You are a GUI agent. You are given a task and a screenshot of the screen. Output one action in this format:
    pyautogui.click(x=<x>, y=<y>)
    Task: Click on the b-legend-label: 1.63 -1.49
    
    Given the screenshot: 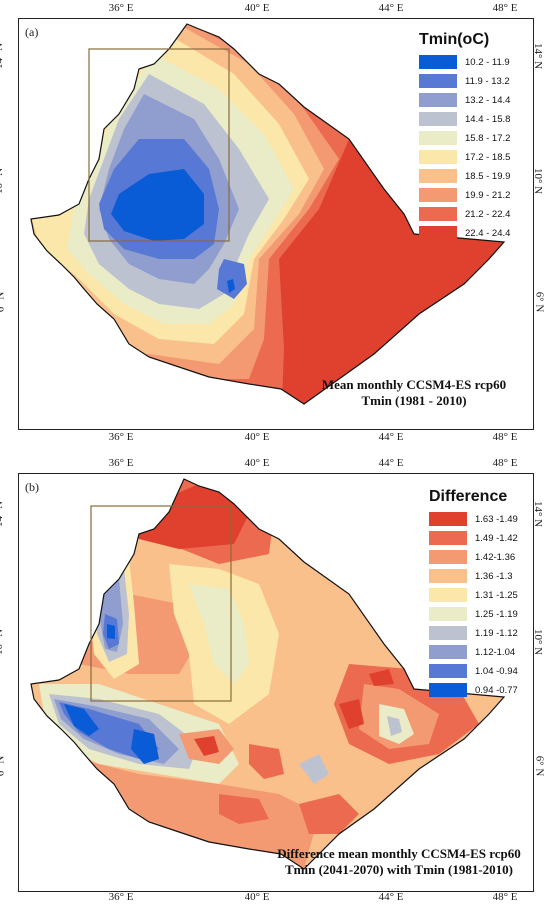 What is the action you would take?
    pyautogui.click(x=496, y=519)
    